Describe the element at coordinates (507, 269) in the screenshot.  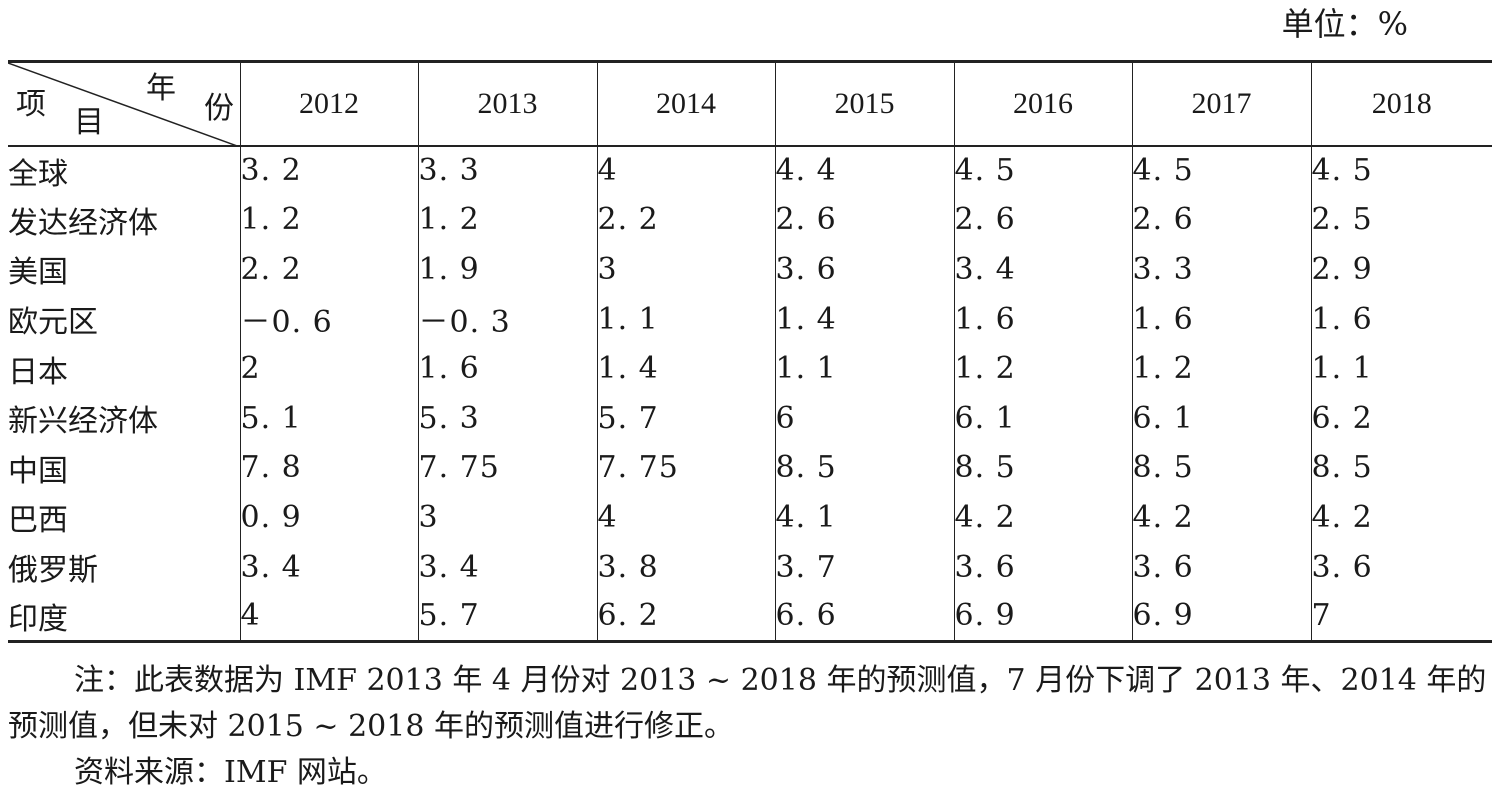
I see `value-cell: 1. 9` at that location.